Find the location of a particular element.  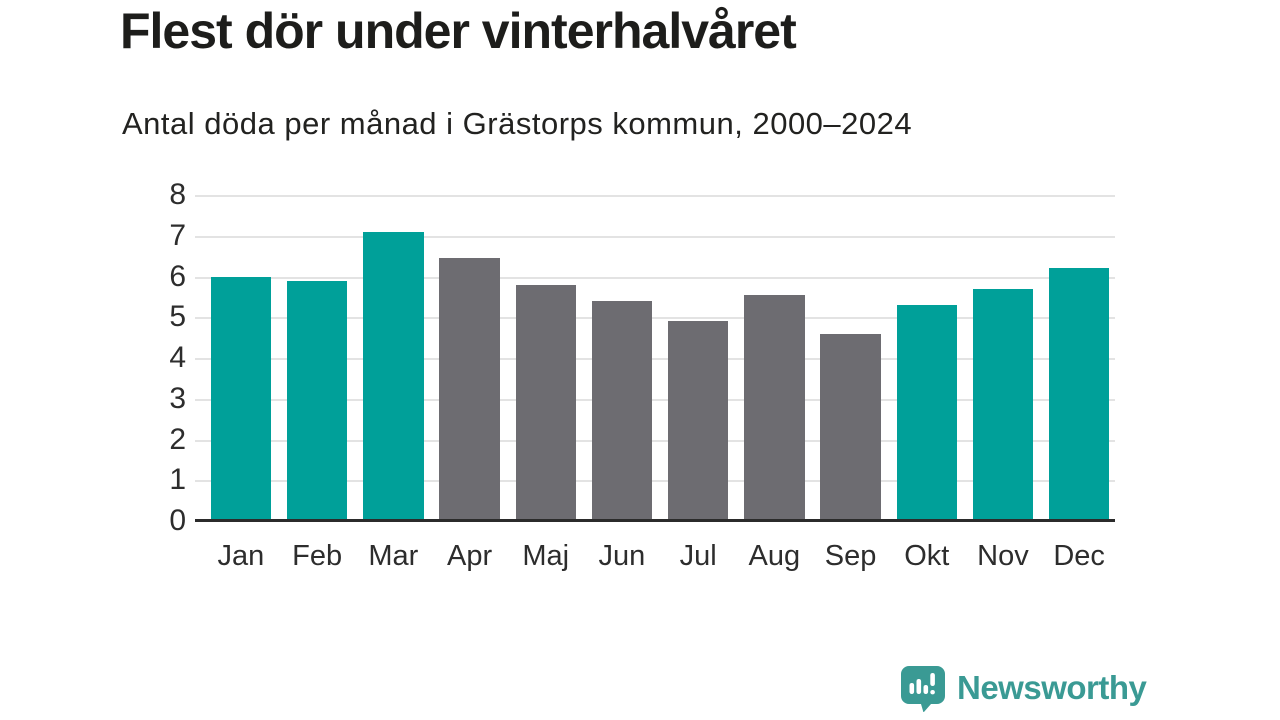

x-tick-label-okt: Okt is located at coordinates (927, 556).